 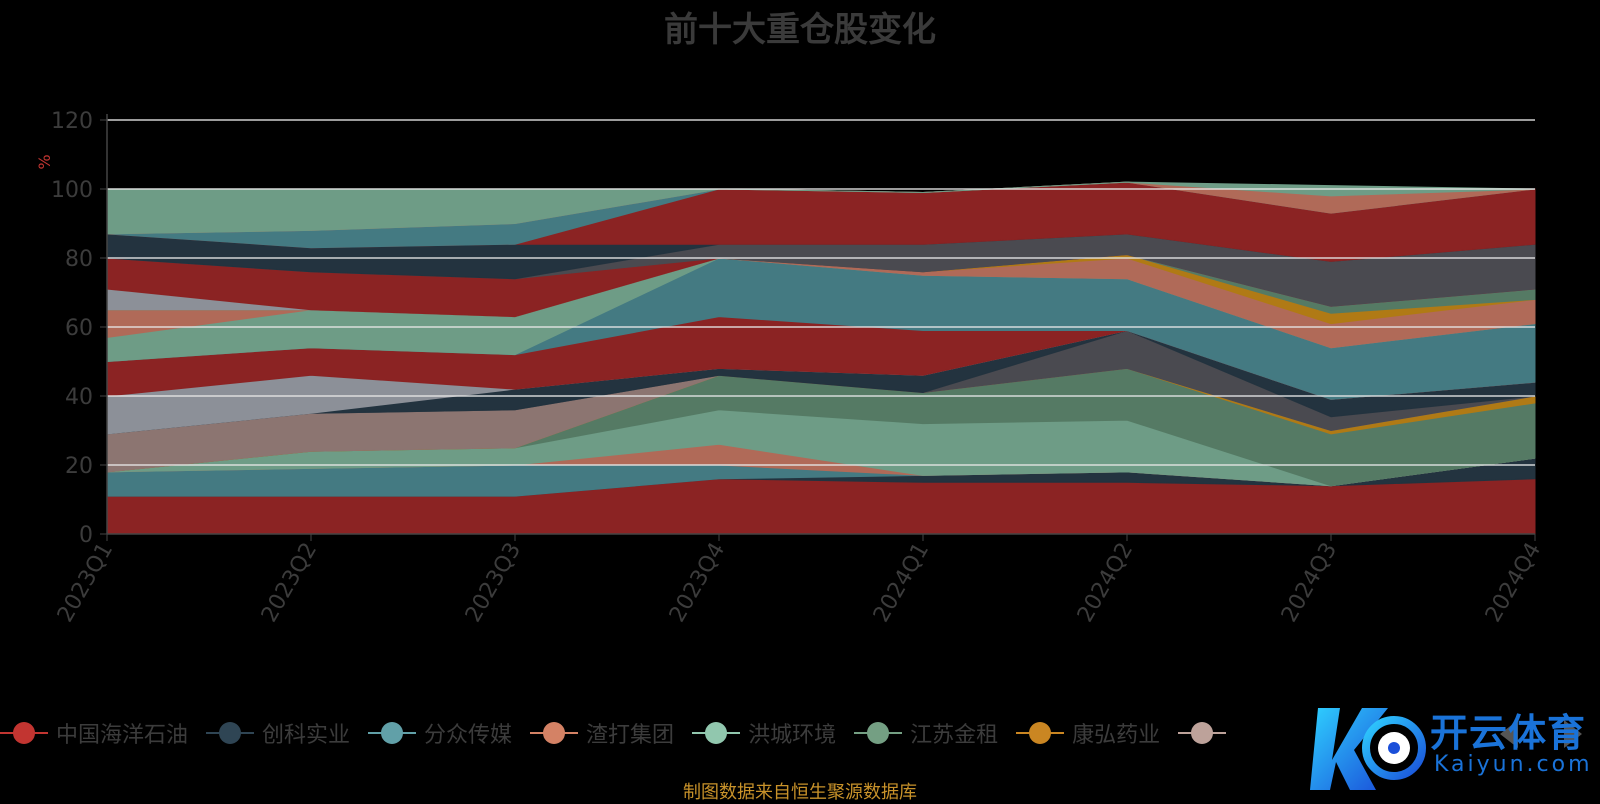 I want to click on legend-label: 渣打集团, so click(x=630, y=735).